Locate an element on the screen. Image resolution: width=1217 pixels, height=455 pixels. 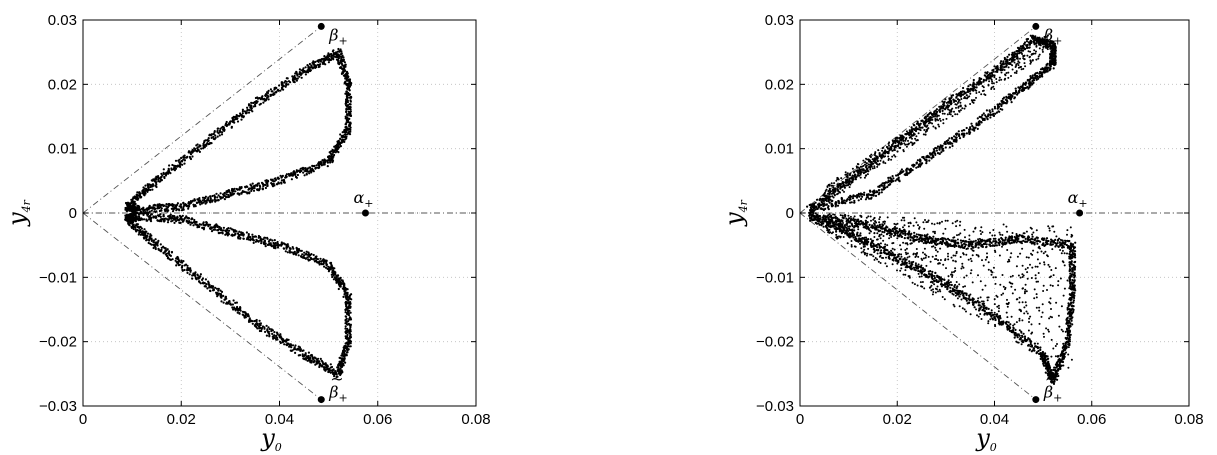
x-tick-label: 0.04 is located at coordinates (279, 419).